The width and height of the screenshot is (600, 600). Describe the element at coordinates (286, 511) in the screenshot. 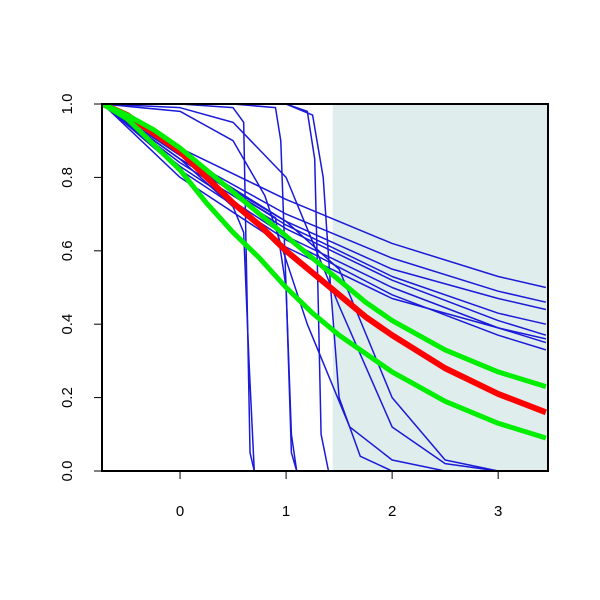

I see `x-tick-label: 1` at that location.